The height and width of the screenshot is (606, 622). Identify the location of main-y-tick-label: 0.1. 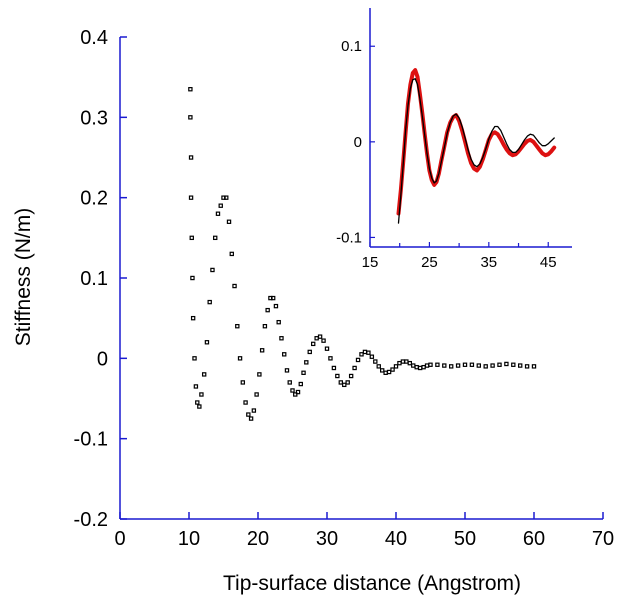
(94, 279).